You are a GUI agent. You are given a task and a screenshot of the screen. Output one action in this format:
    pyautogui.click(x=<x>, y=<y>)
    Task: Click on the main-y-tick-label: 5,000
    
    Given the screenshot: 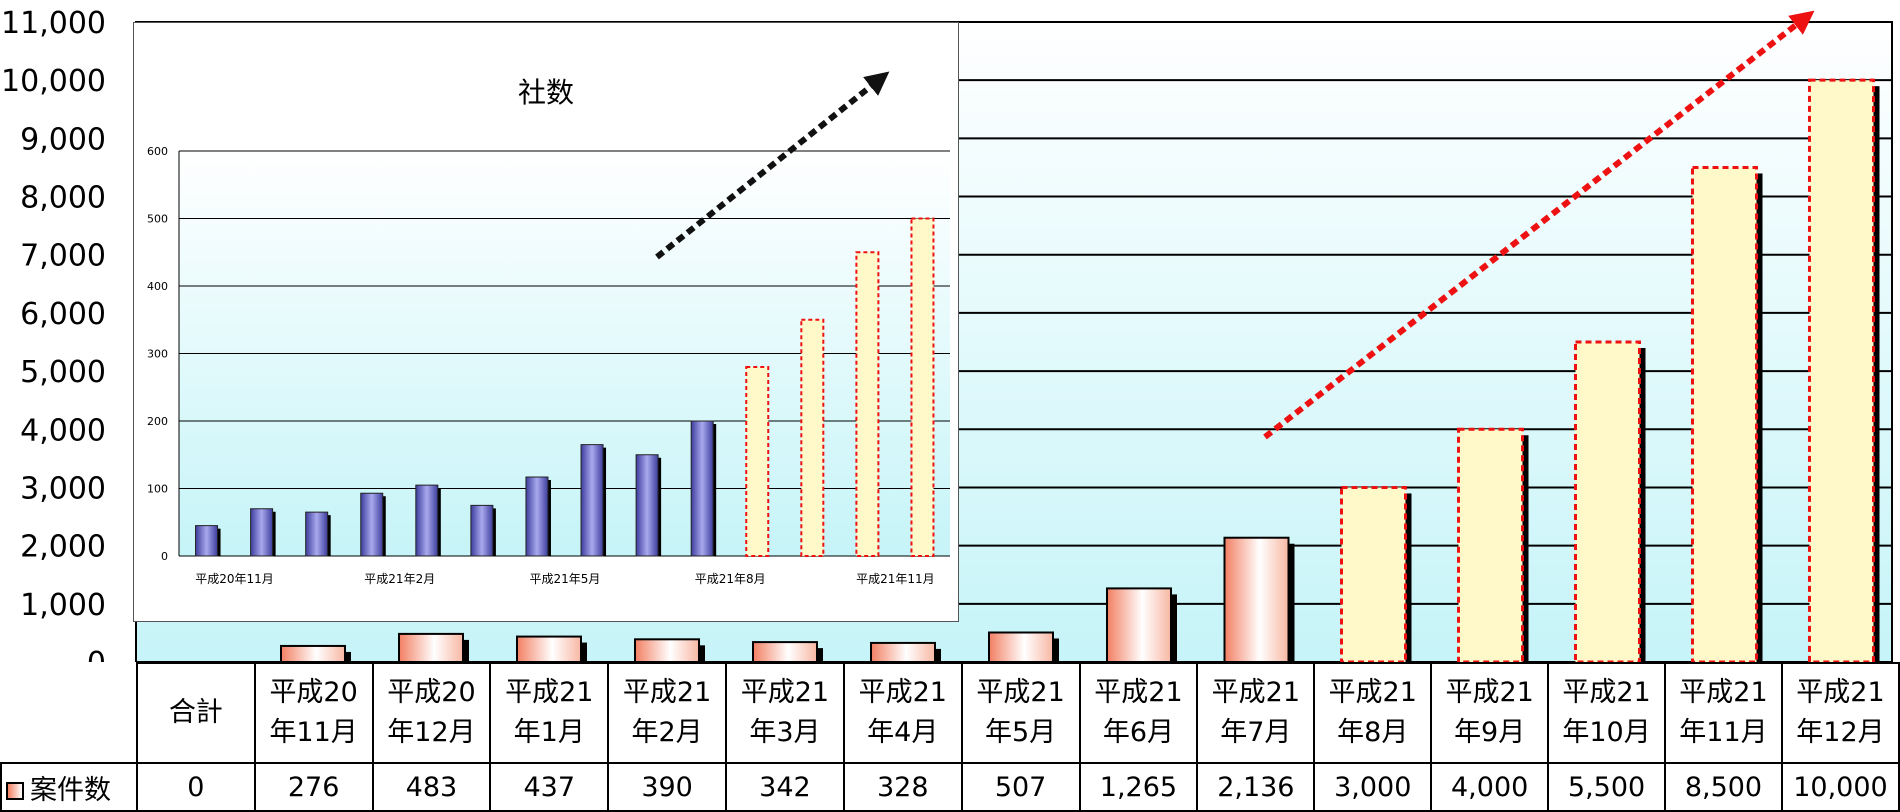 What is the action you would take?
    pyautogui.click(x=63, y=372)
    